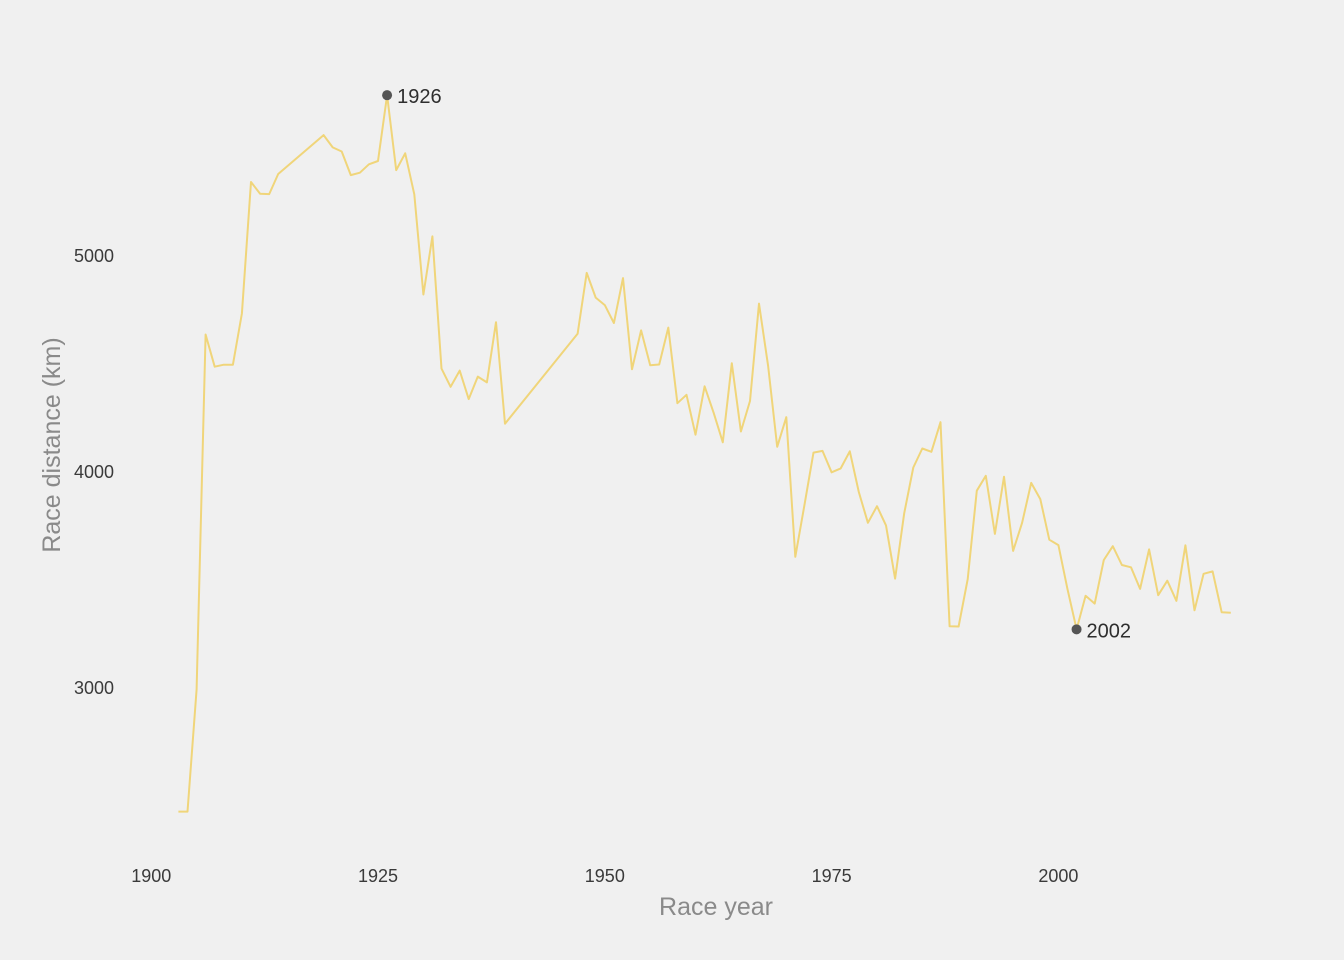 The image size is (1344, 960). Describe the element at coordinates (1109, 631) in the screenshot. I see `annotation-label: 2002` at that location.